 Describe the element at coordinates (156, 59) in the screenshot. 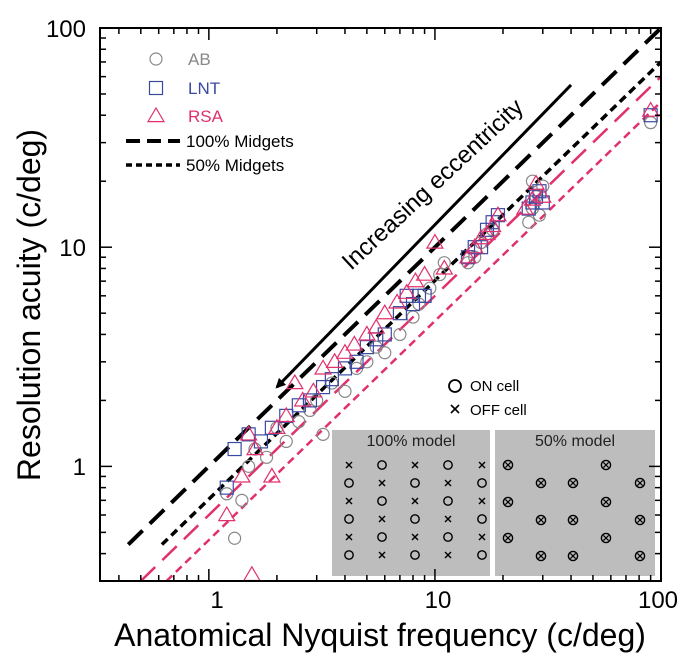

I see `legend-ab-marker` at that location.